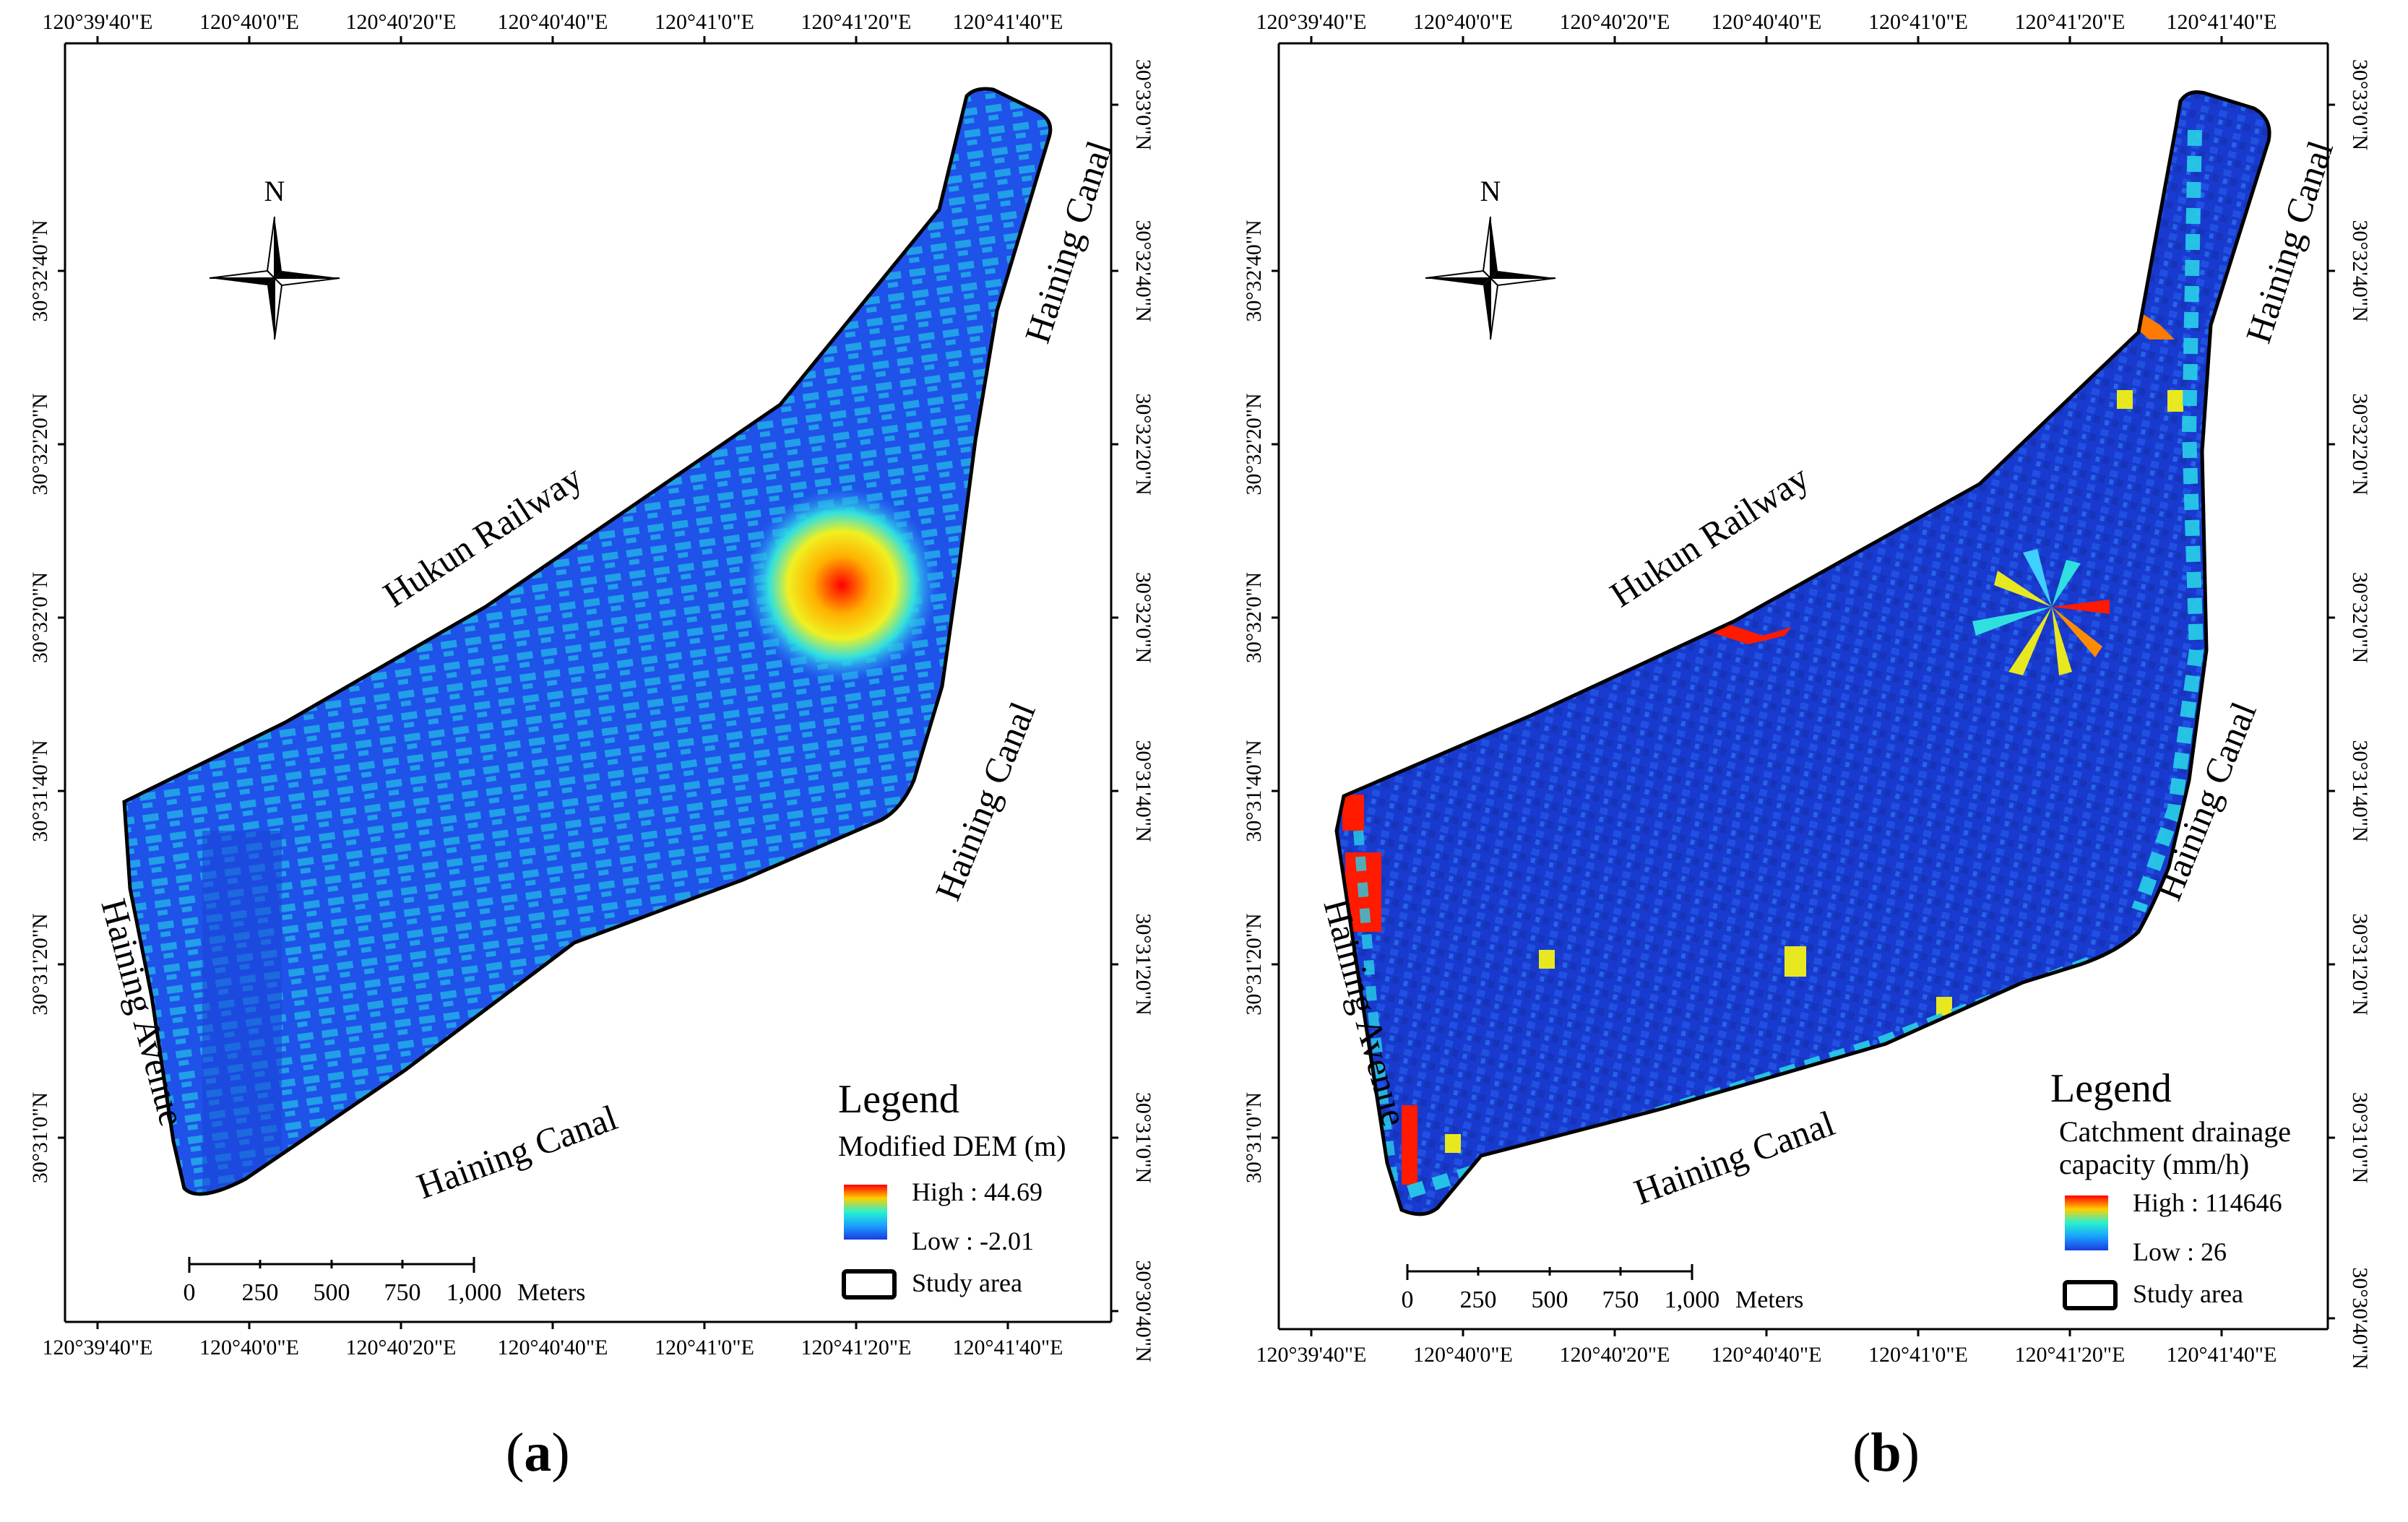  What do you see at coordinates (952, 1146) in the screenshot?
I see `legend-subtitle: Modified DEM (m)` at bounding box center [952, 1146].